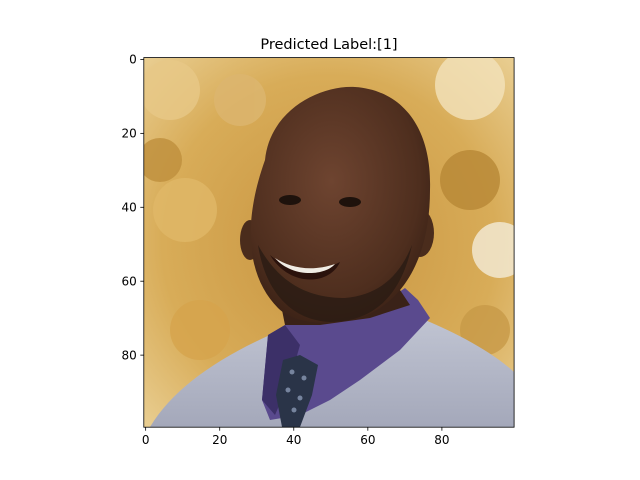  What do you see at coordinates (129, 208) in the screenshot?
I see `y-tick-label: 40` at bounding box center [129, 208].